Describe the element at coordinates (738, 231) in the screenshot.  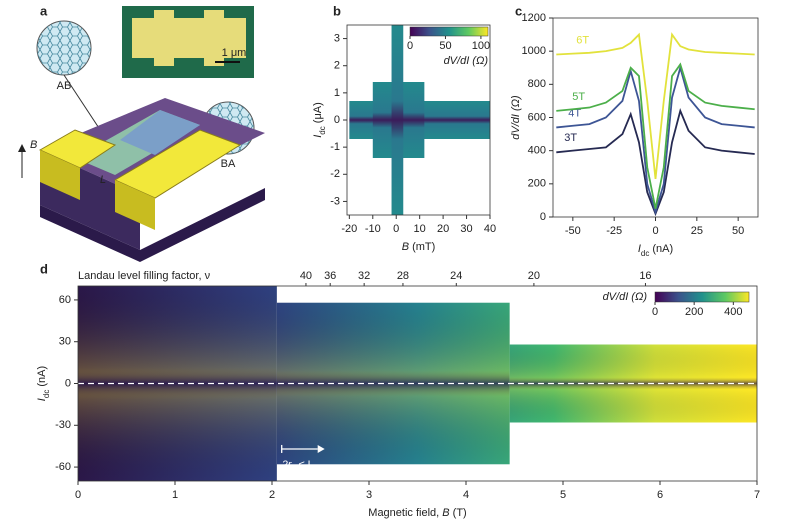
I see `x-tick-label: 50` at that location.